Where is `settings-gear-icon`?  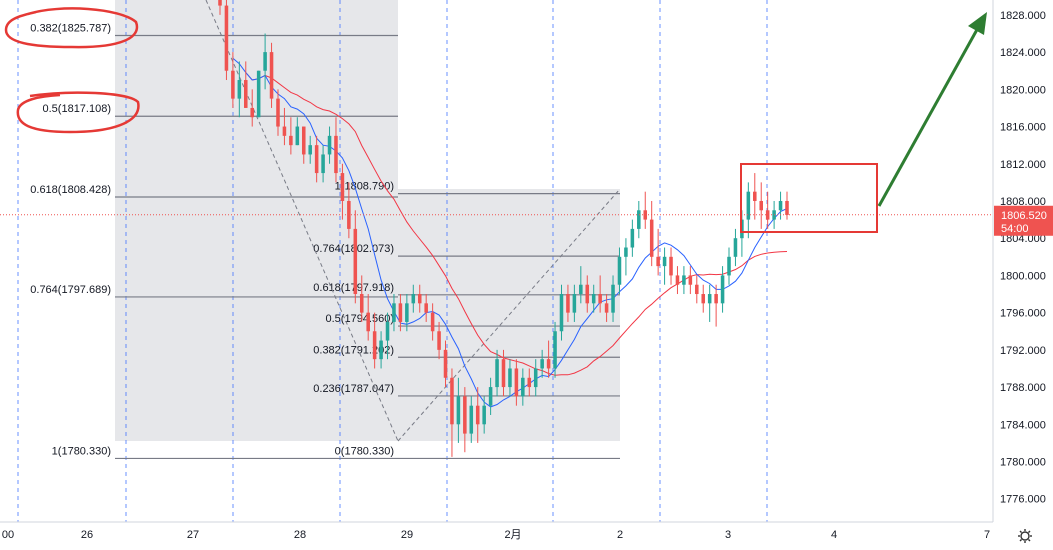
settings-gear-icon is located at coordinates (1025, 536).